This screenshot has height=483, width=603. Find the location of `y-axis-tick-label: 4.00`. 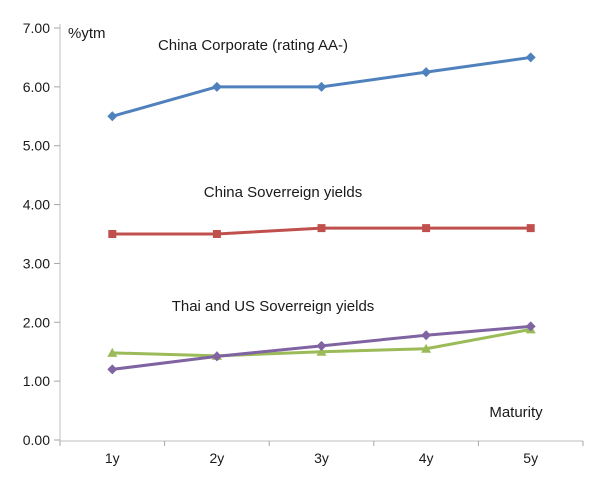

y-axis-tick-label: 4.00 is located at coordinates (36, 205).